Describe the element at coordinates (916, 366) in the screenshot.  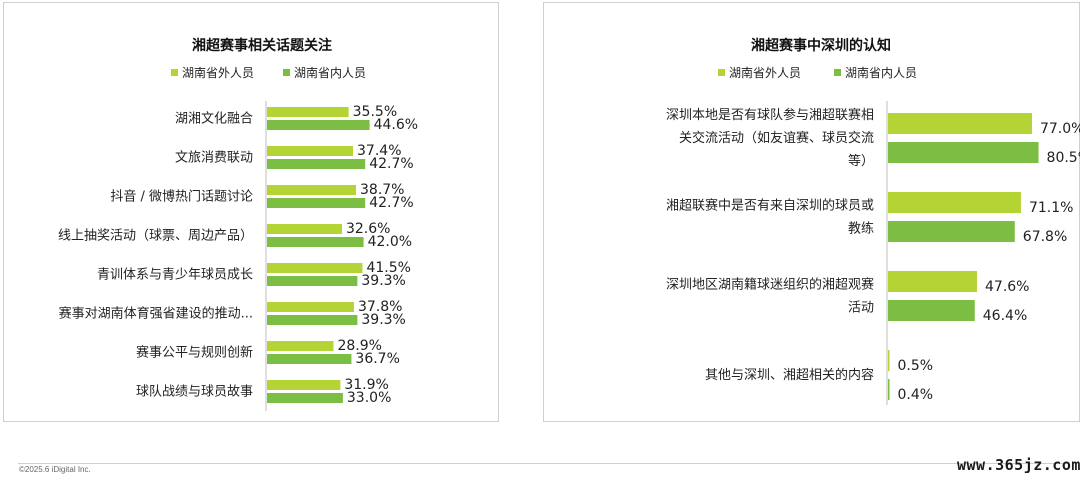
I see `data-label: 0.5%` at that location.